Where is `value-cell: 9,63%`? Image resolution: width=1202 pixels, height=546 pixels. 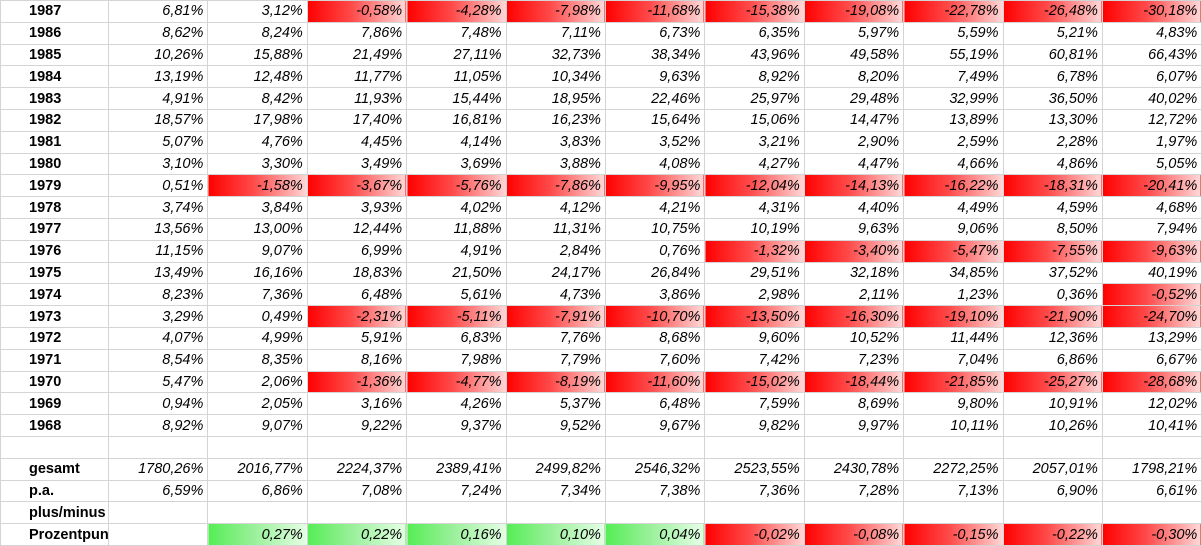 value-cell: 9,63% is located at coordinates (655, 77).